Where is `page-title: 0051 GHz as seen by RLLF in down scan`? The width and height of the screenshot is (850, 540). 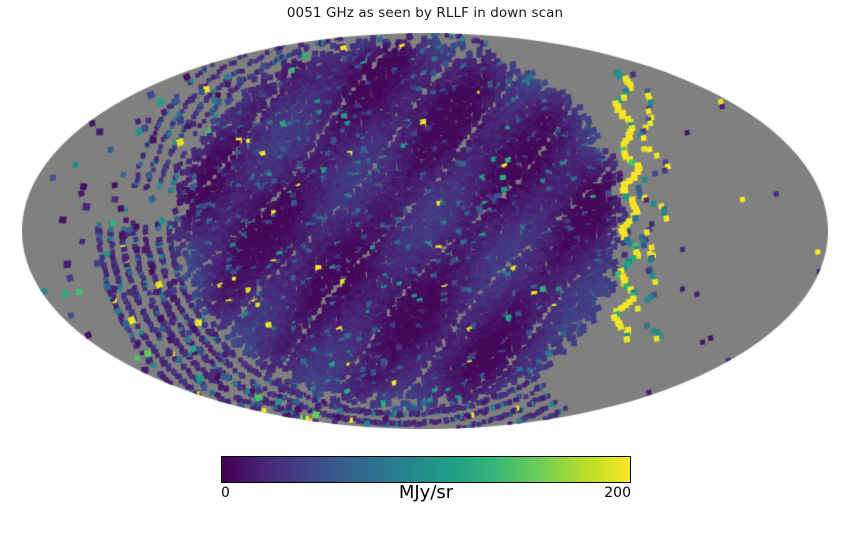 page-title: 0051 GHz as seen by RLLF in down scan is located at coordinates (425, 13).